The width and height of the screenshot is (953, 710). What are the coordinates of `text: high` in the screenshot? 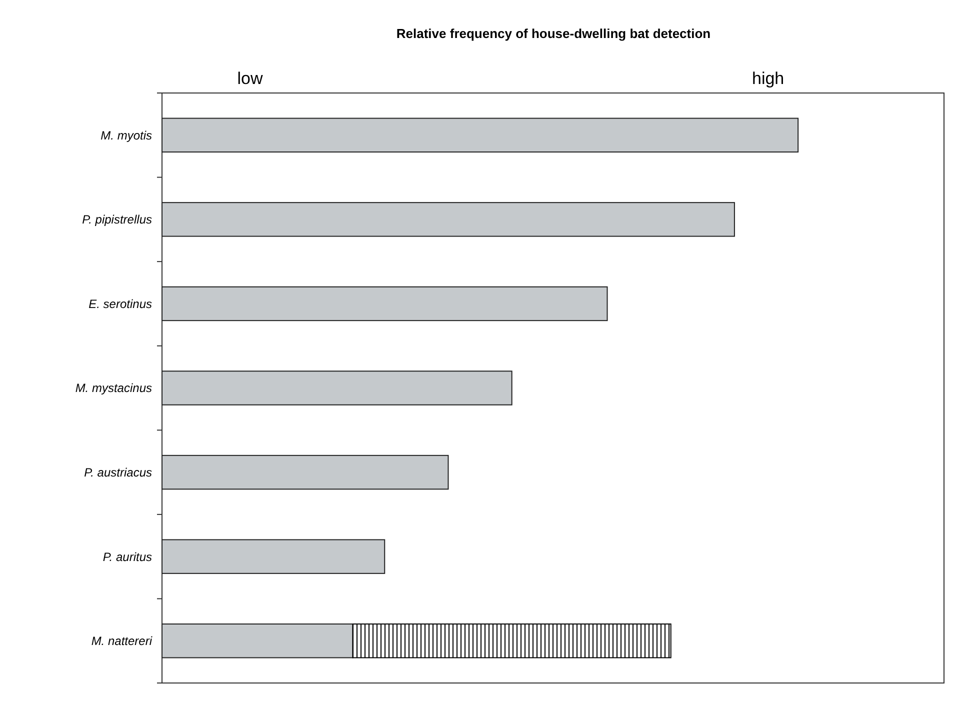 It's located at (768, 78).